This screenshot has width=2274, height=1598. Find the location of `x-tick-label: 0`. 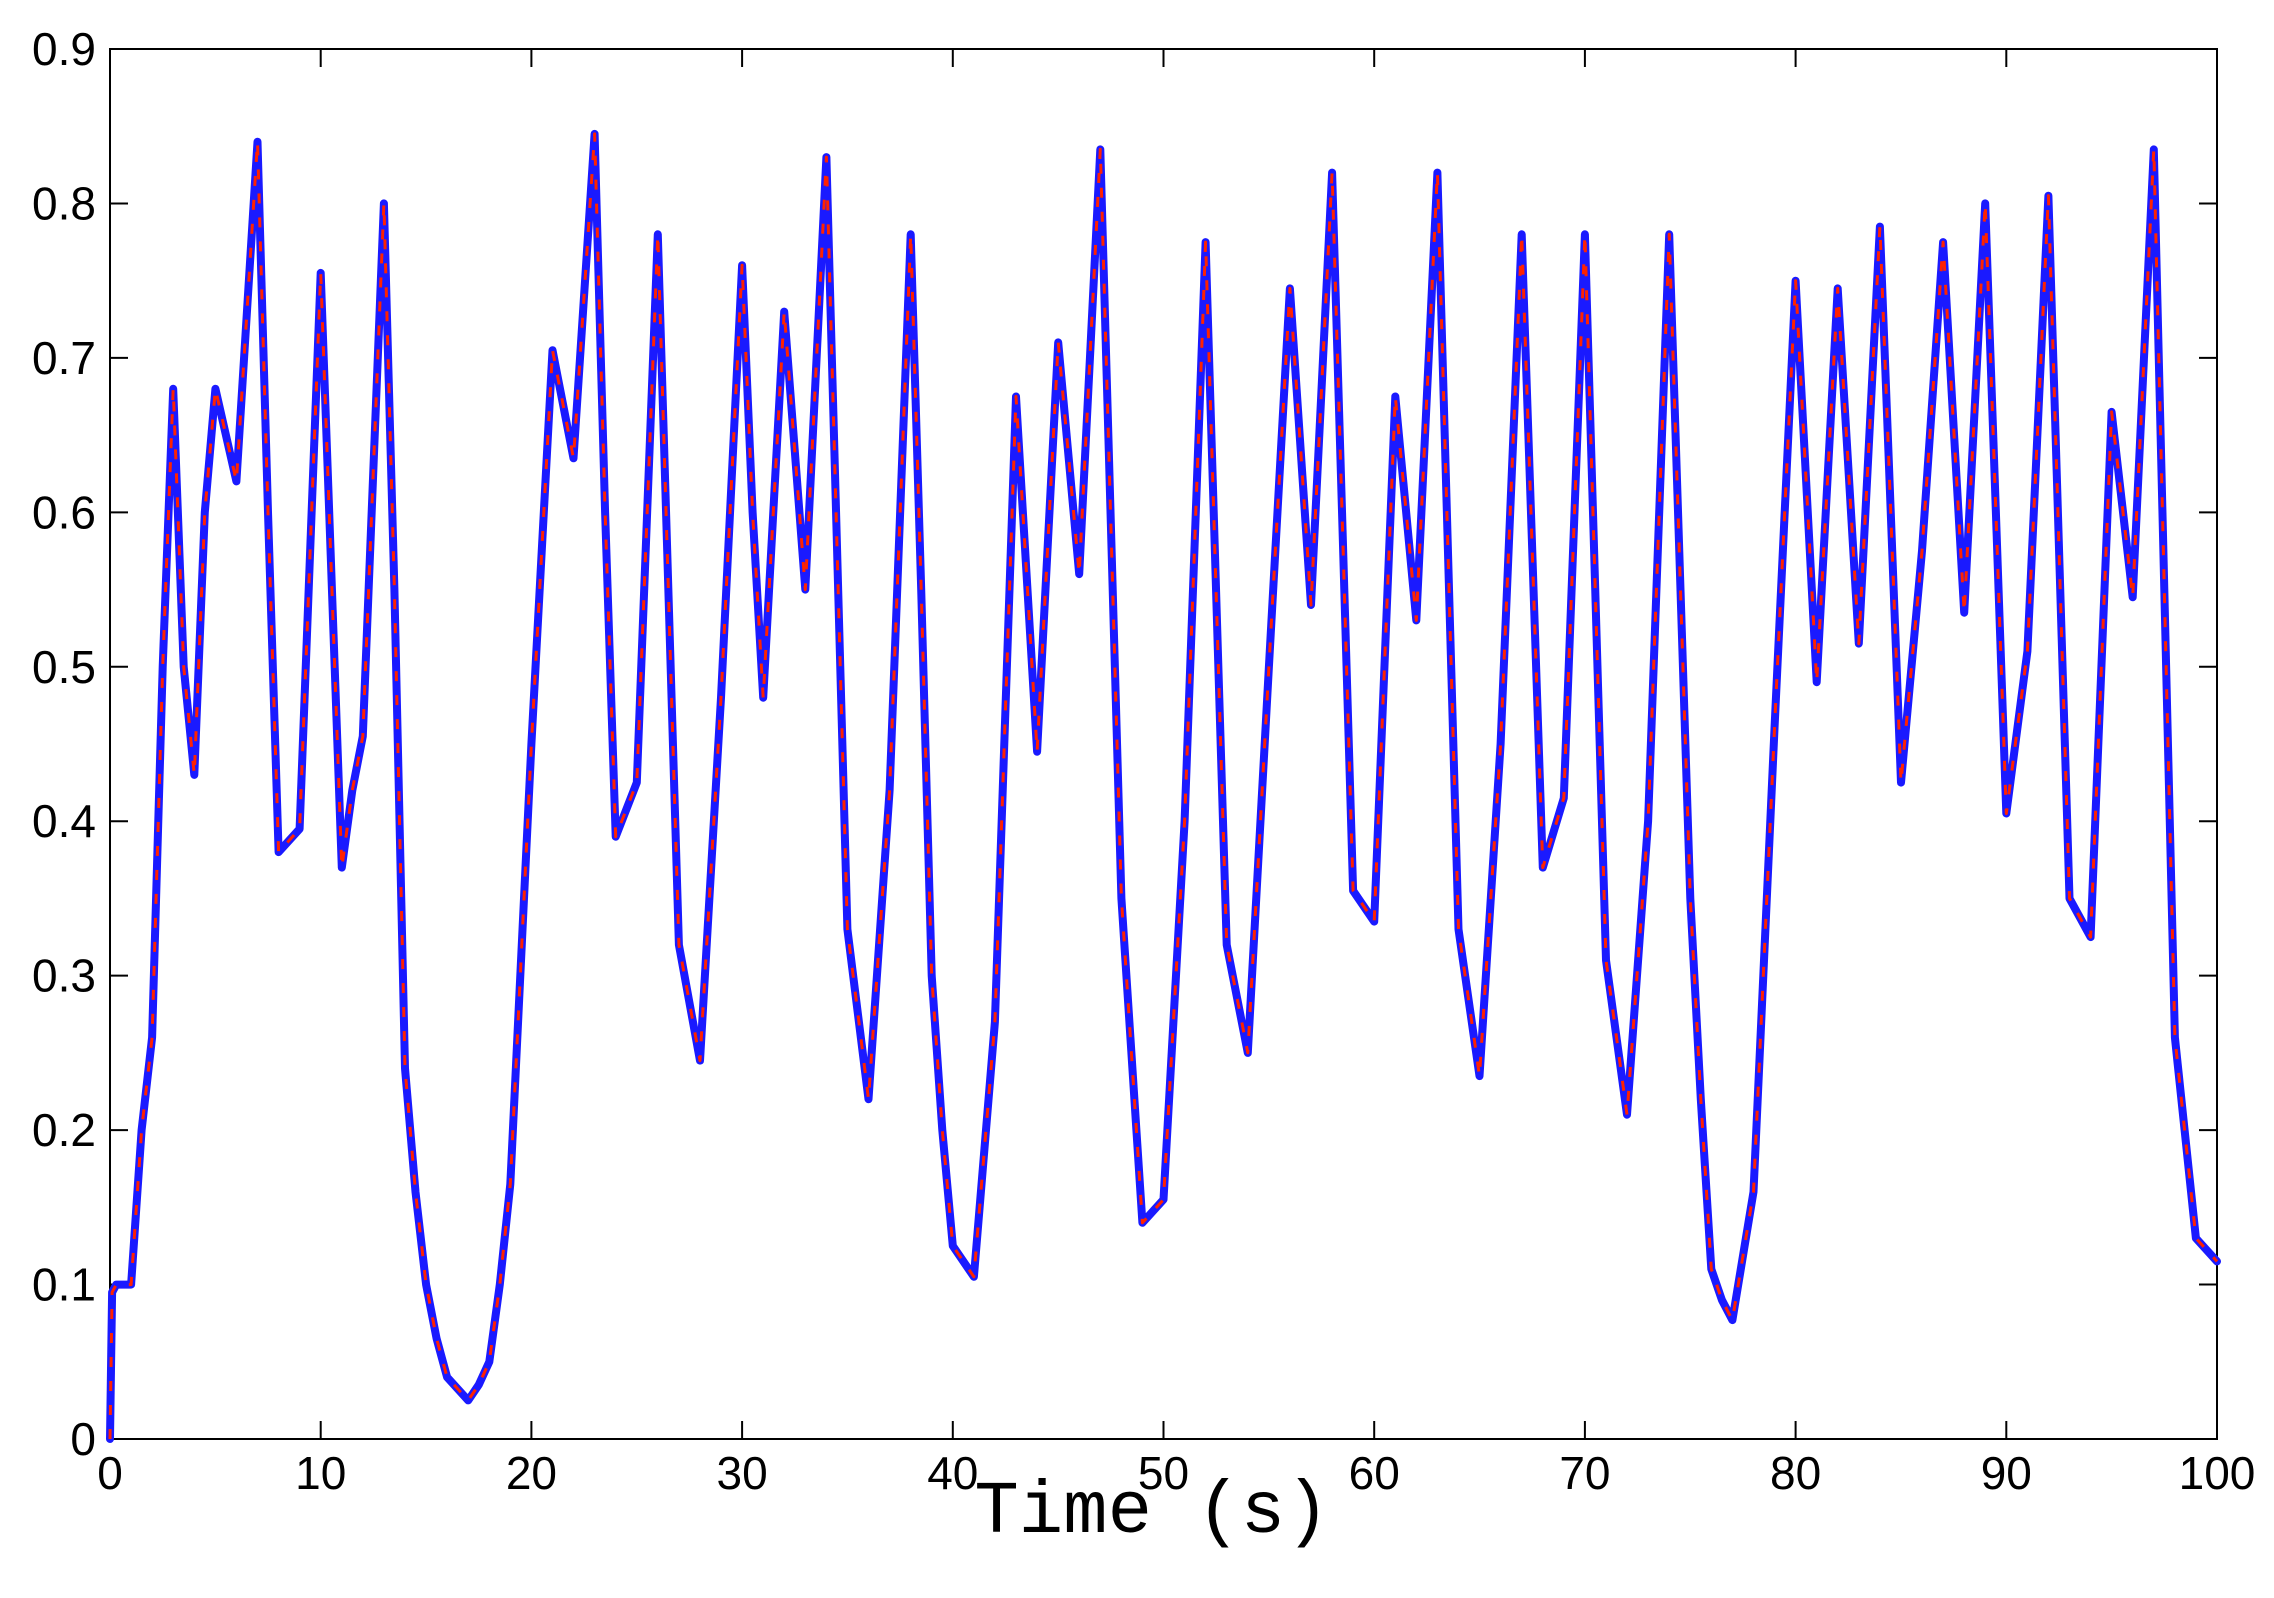

x-tick-label: 0 is located at coordinates (110, 1473).